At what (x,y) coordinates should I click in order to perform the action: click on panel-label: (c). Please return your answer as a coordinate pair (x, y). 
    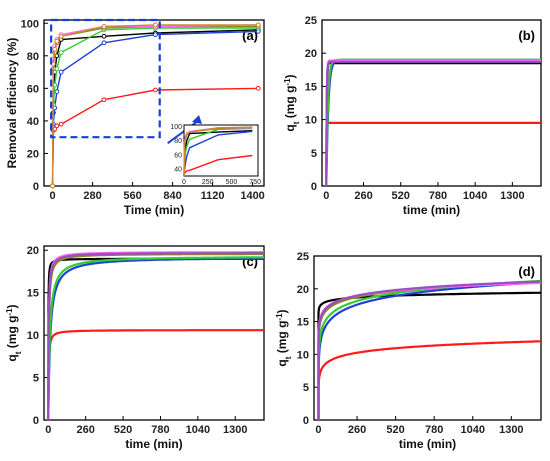
    Looking at the image, I should click on (250, 261).